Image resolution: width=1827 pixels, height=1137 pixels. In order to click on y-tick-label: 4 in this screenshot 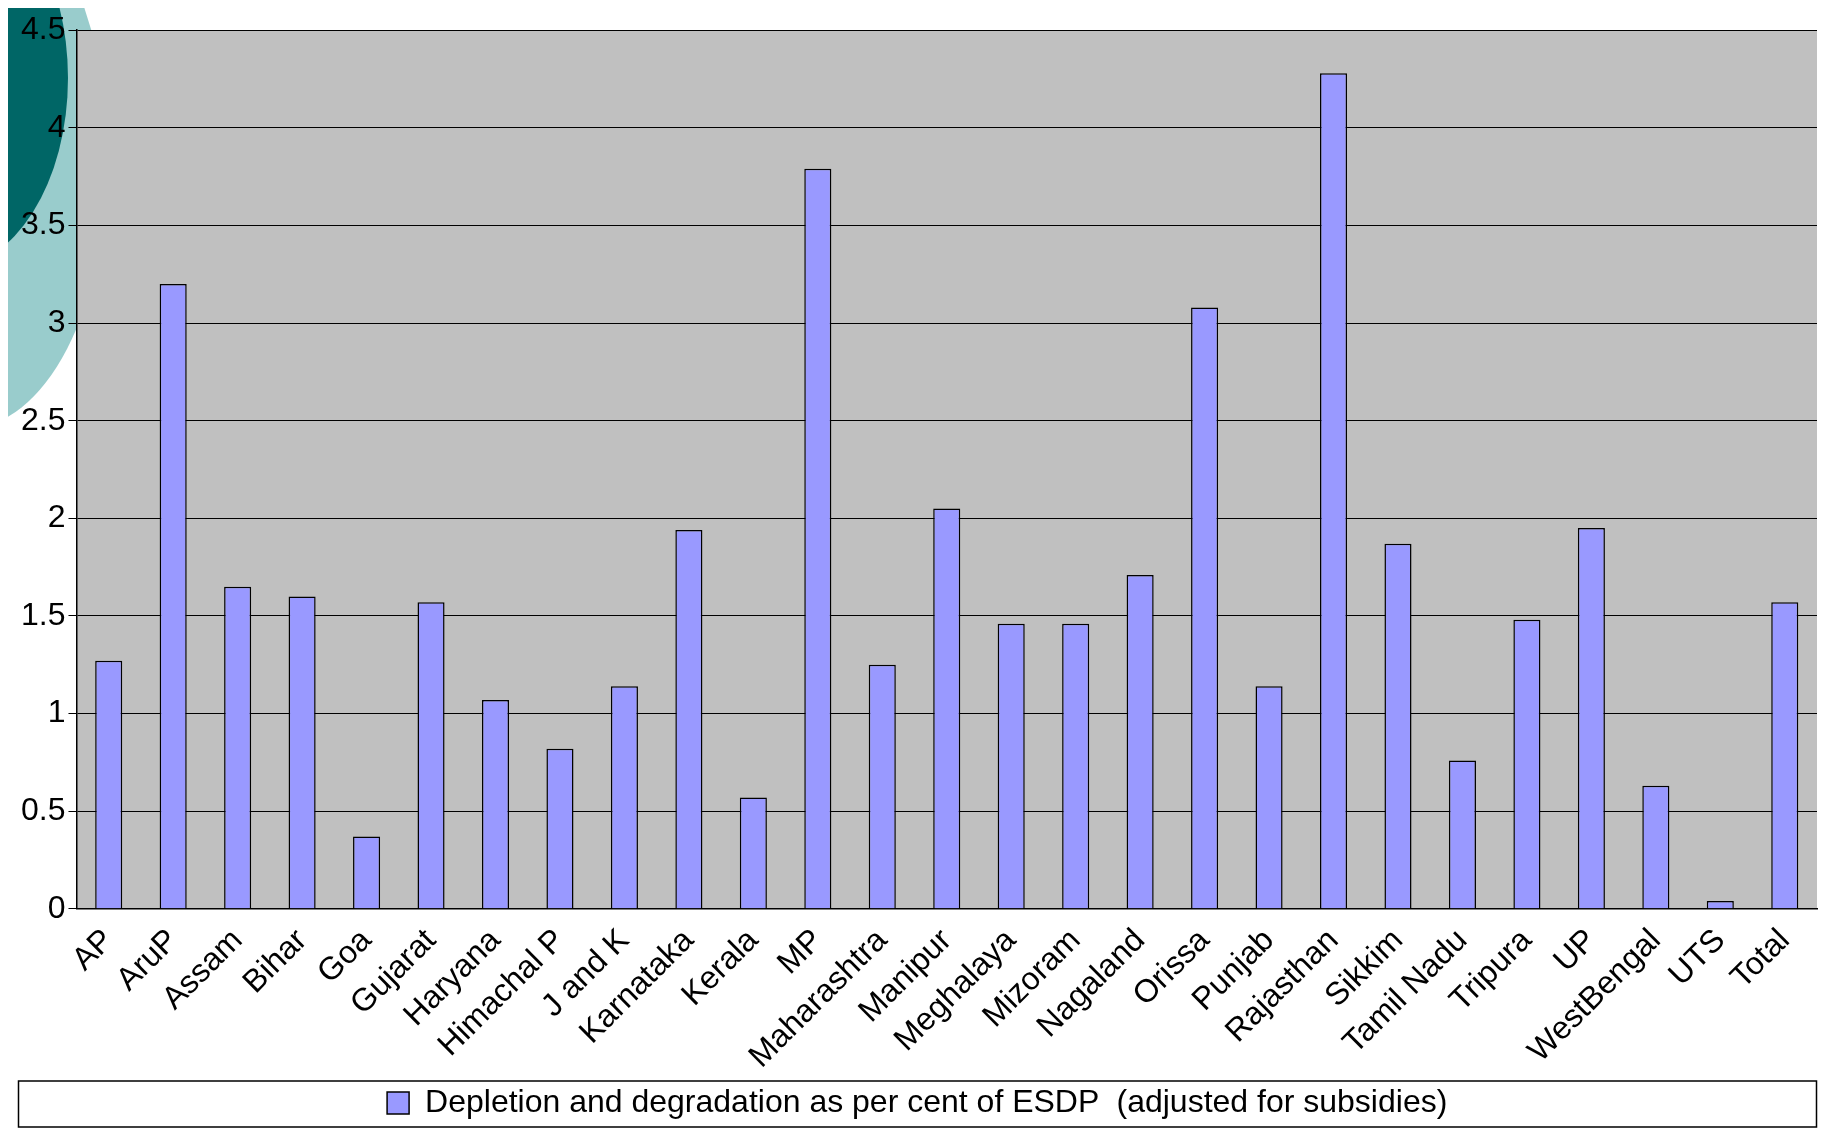, I will do `click(56, 125)`.